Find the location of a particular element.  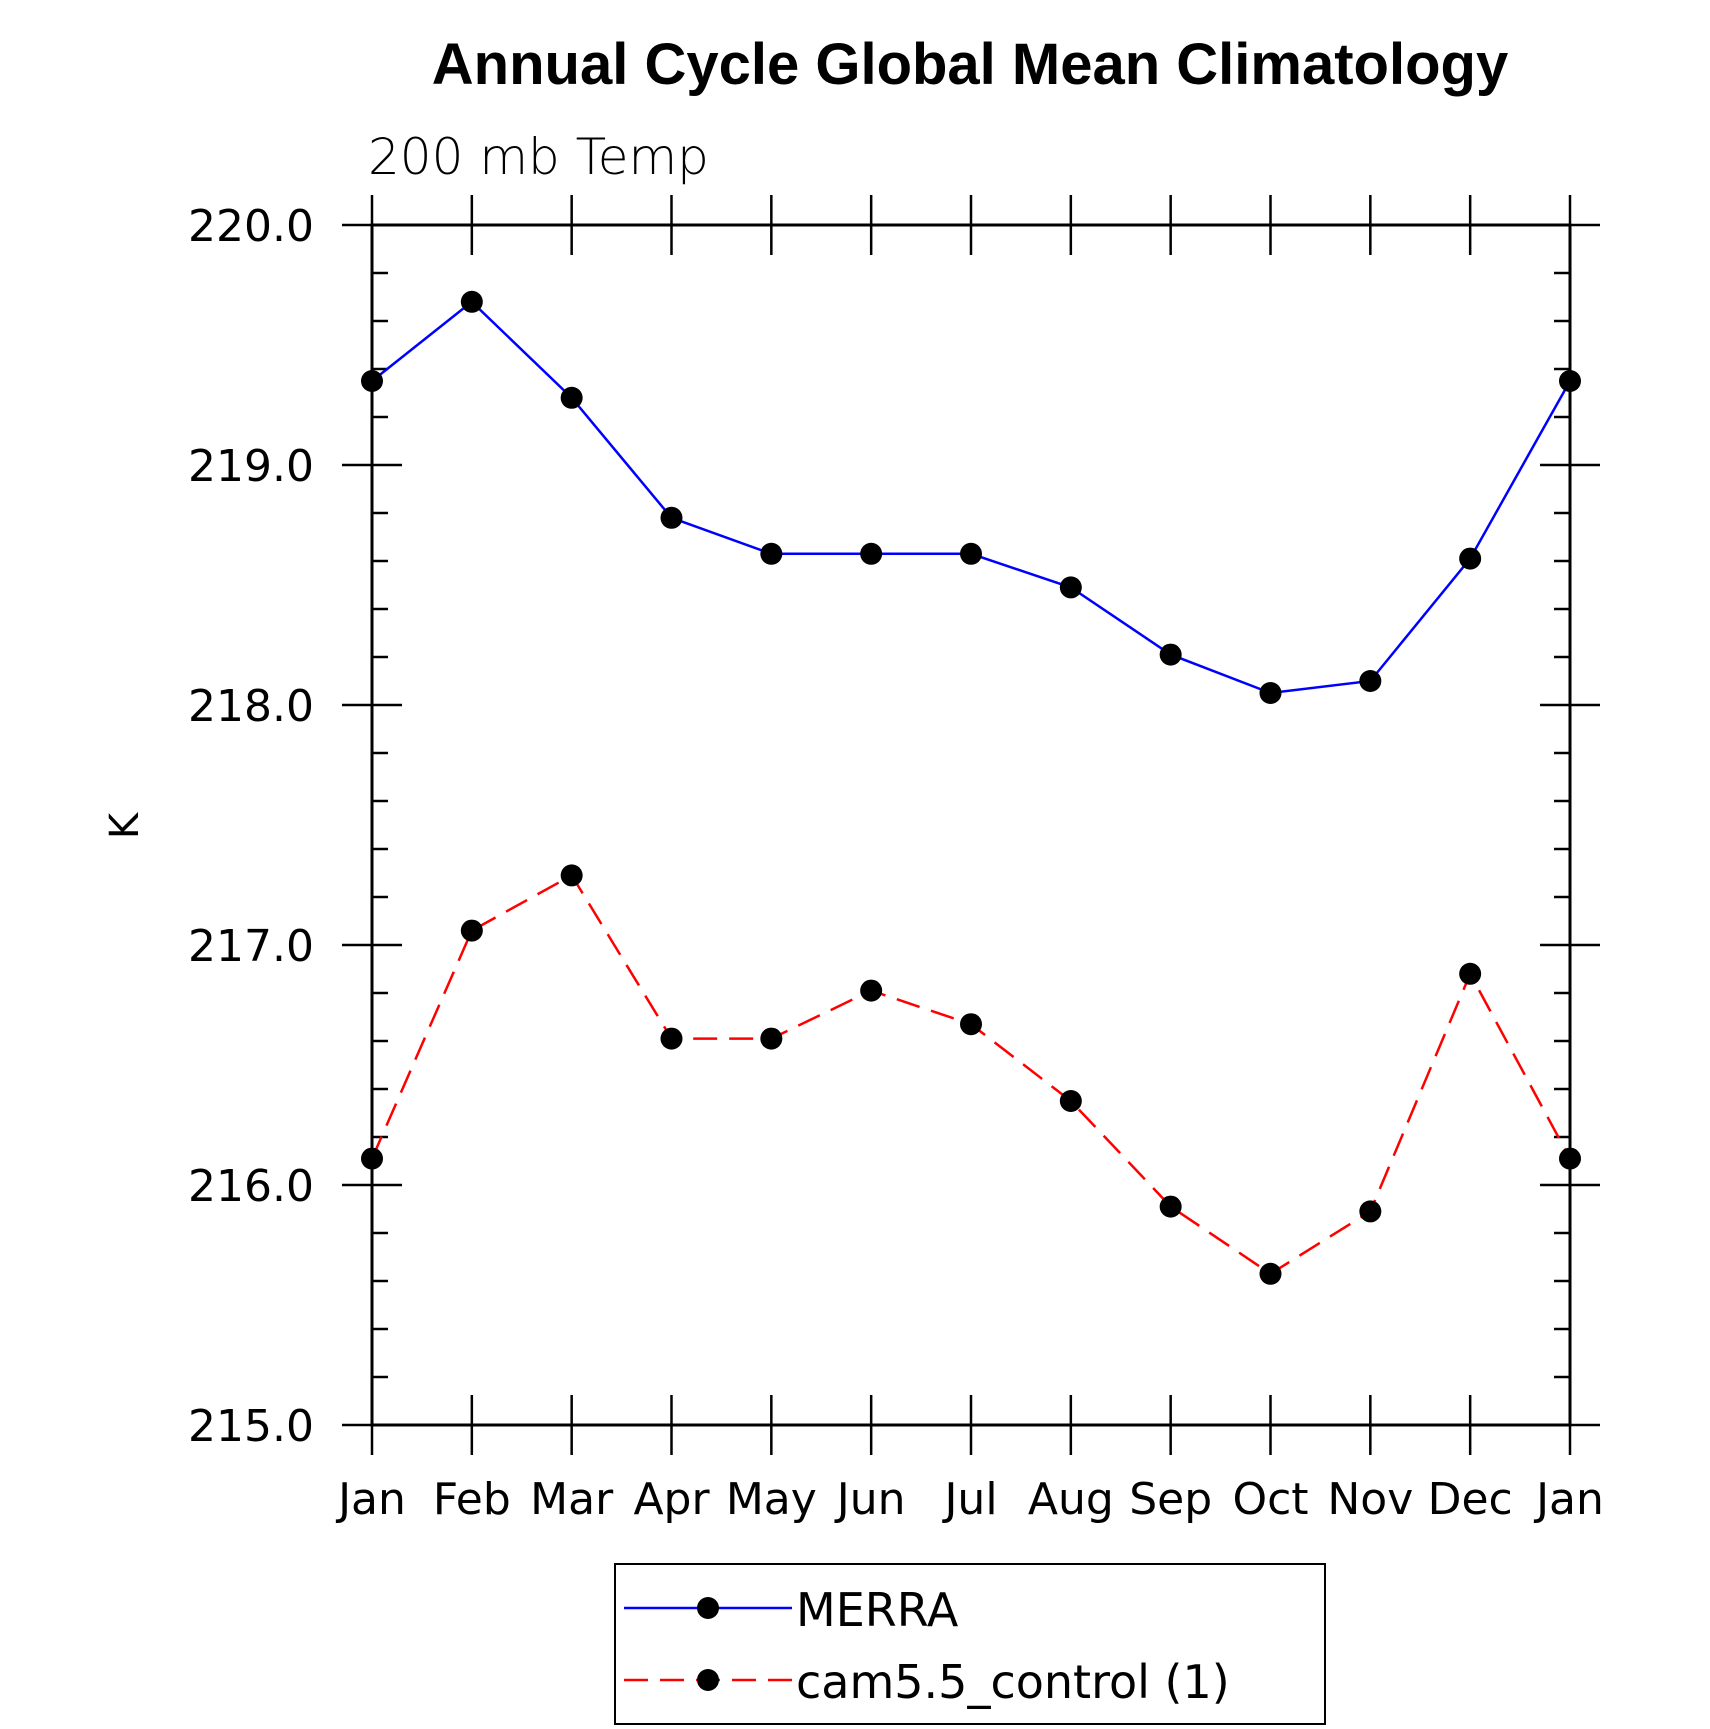

legend-marker-merra is located at coordinates (708, 1608).